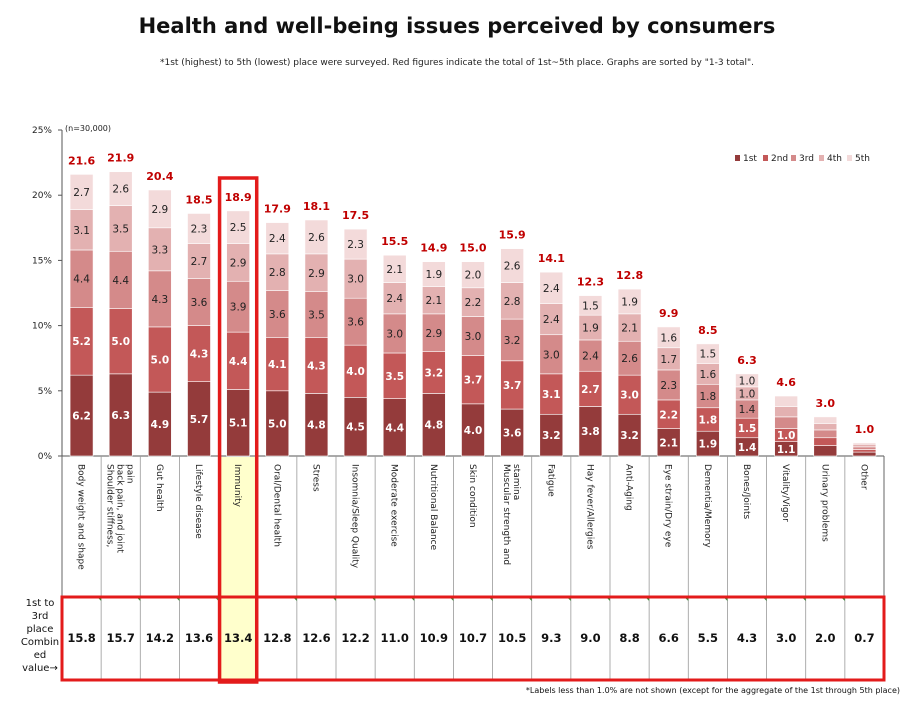 The width and height of the screenshot is (914, 716). What do you see at coordinates (668, 506) in the screenshot?
I see `category-label: Eye strain/Dry eye` at bounding box center [668, 506].